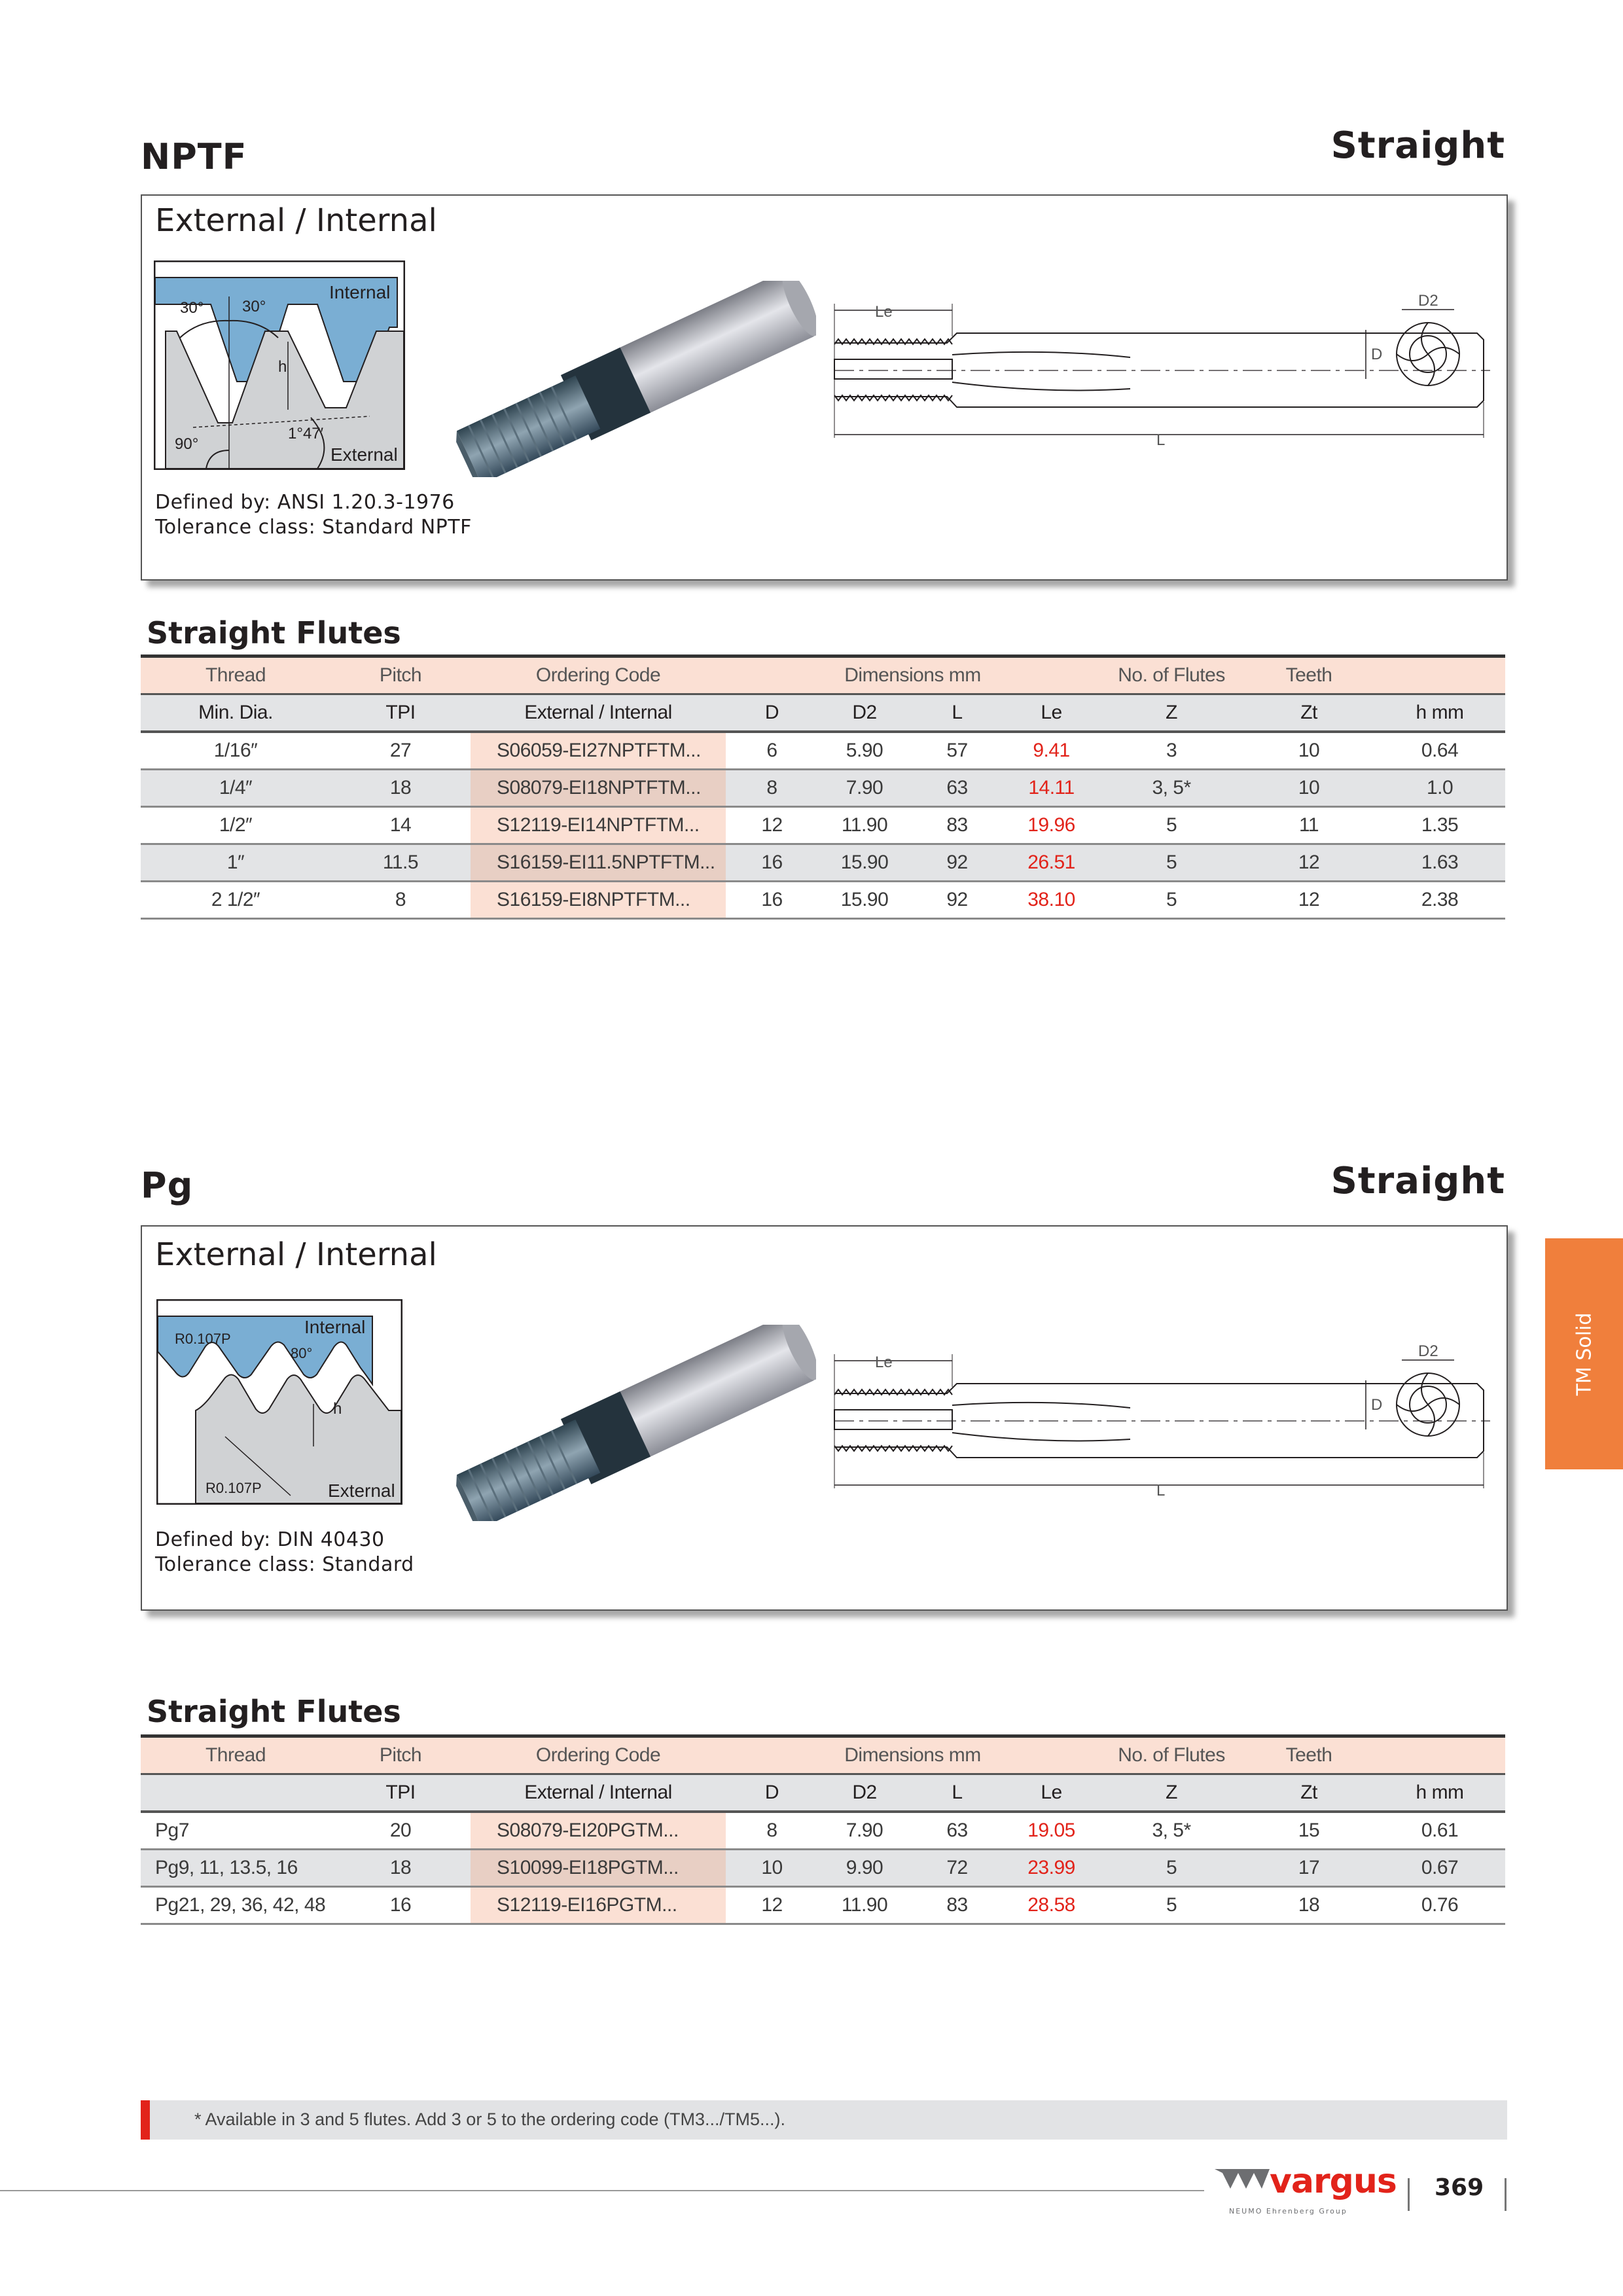 Image resolution: width=1623 pixels, height=2296 pixels. What do you see at coordinates (864, 863) in the screenshot?
I see `table-cell: 15.90` at bounding box center [864, 863].